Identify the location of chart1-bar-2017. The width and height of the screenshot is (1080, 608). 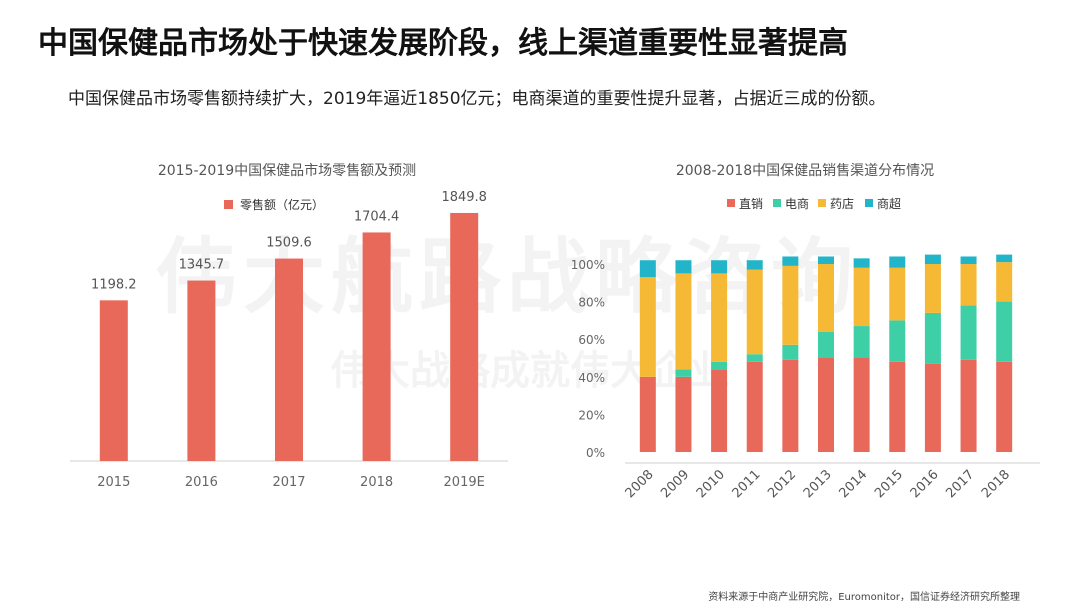
(289, 359).